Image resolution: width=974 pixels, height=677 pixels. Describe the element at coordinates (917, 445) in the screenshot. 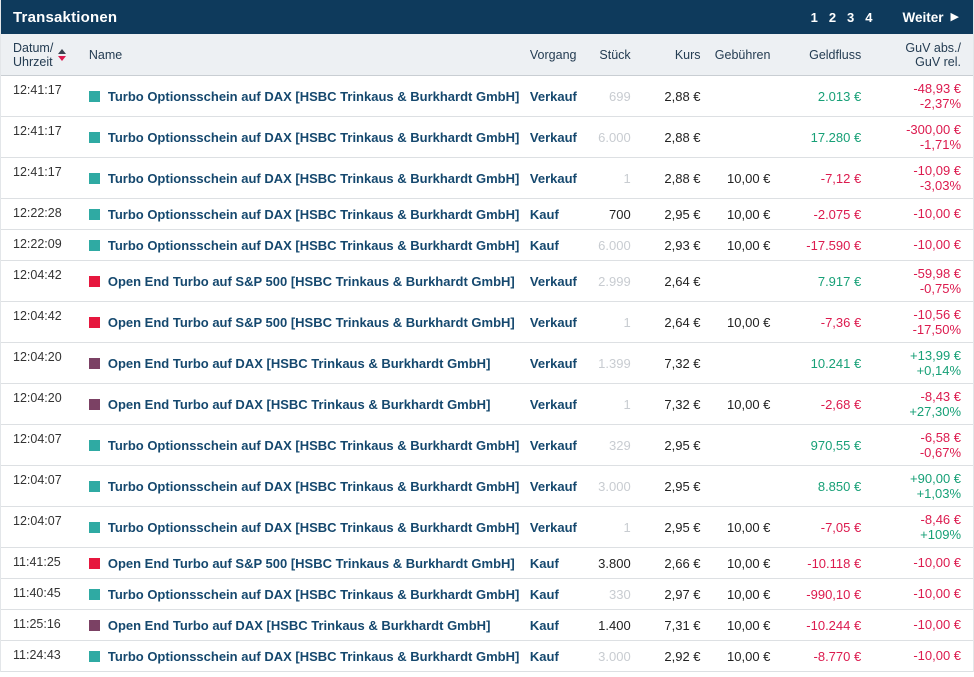

I see `guv-cell: -6,58 € -0,67%` at that location.